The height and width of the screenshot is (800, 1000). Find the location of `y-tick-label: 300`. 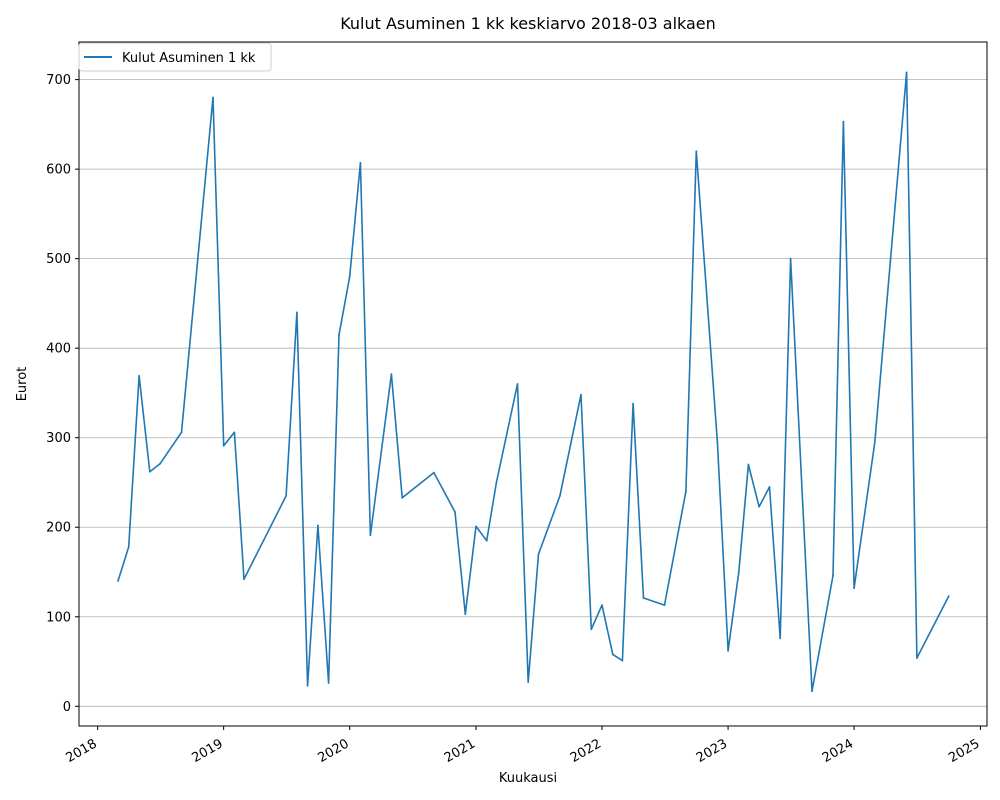

y-tick-label: 300 is located at coordinates (58, 438).